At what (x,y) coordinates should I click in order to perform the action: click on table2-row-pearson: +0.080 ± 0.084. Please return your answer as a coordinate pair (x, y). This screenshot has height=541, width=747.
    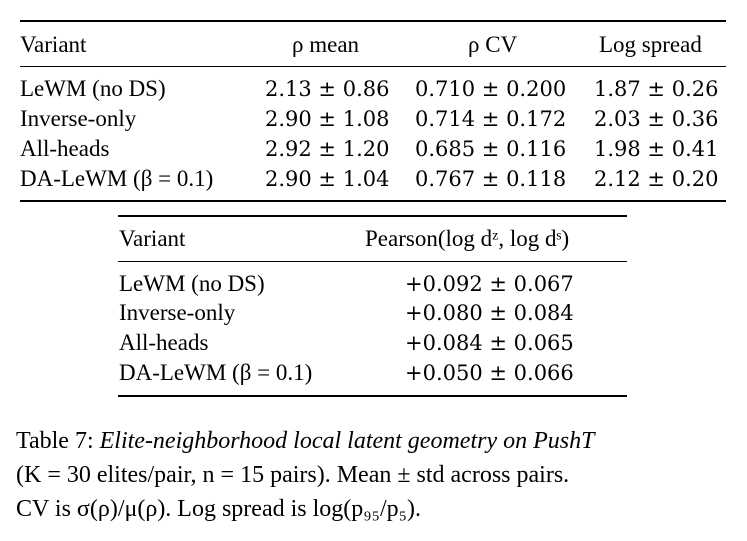
    Looking at the image, I should click on (489, 313).